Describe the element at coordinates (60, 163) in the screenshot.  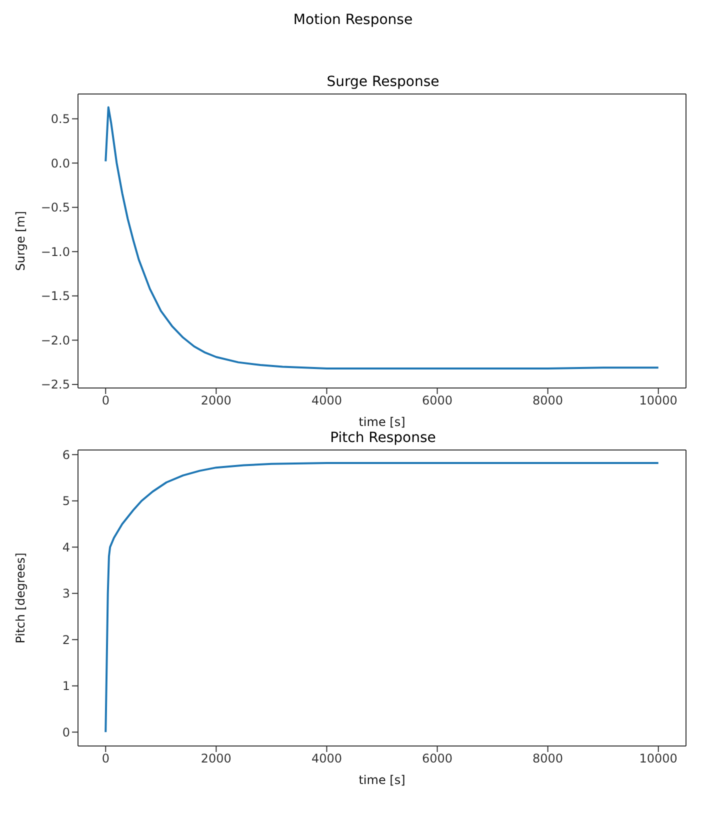
I see `y-tick-label: 0.0` at that location.